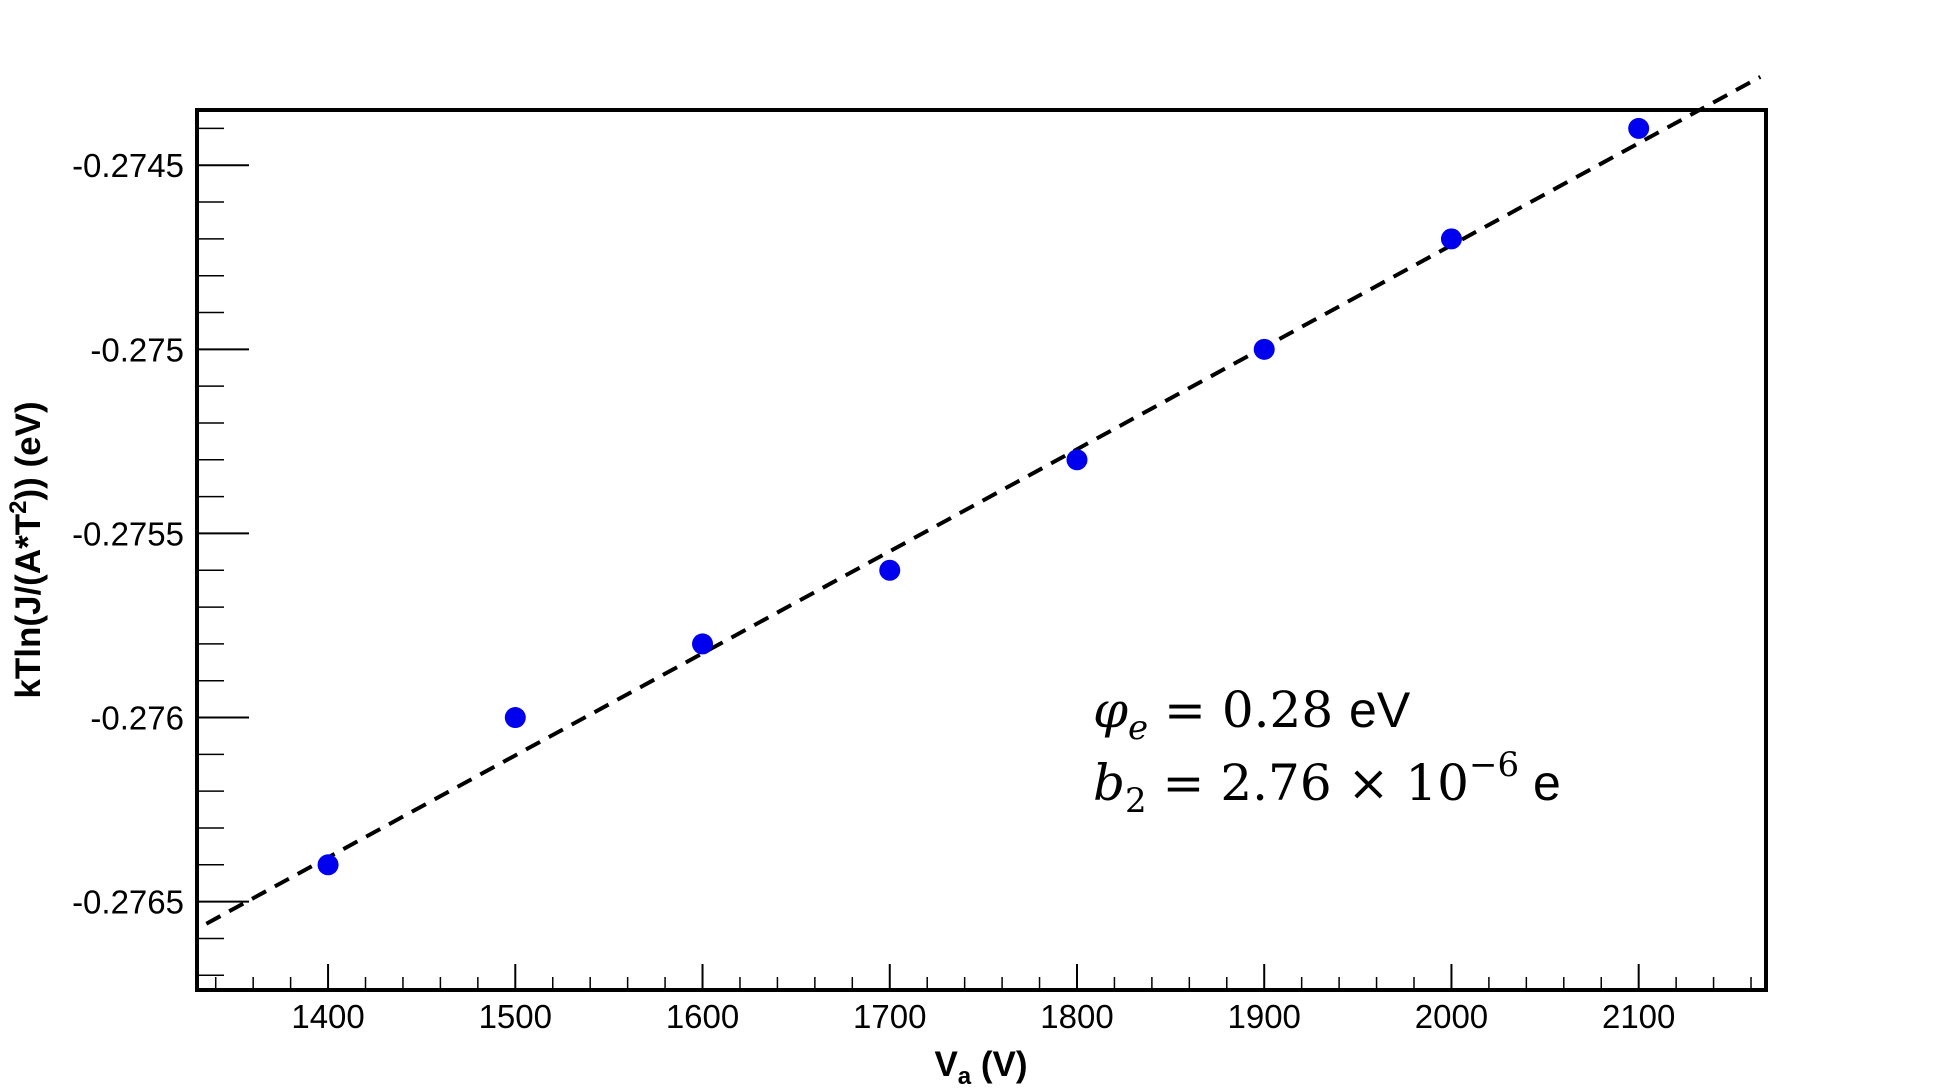 The width and height of the screenshot is (1944, 1092). I want to click on x-tick-label: 1800, so click(1076, 1016).